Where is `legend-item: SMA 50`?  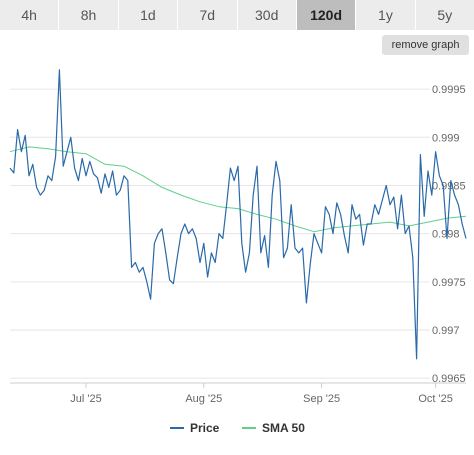 legend-item: SMA 50 is located at coordinates (283, 428).